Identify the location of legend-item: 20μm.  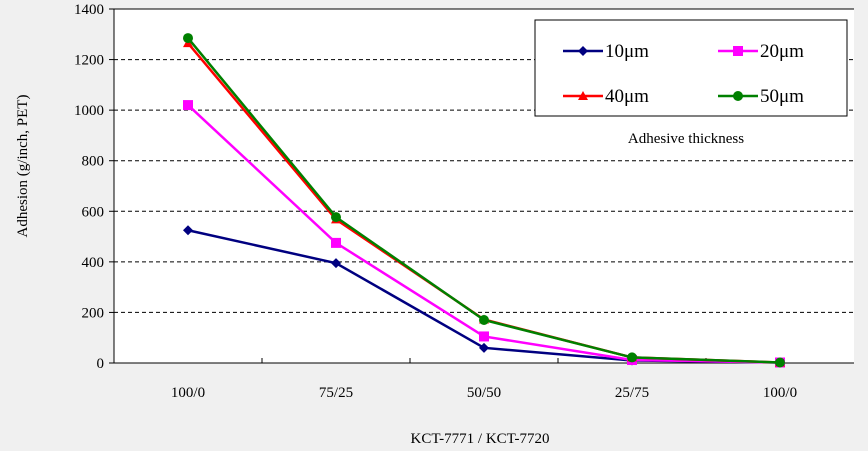
(761, 51).